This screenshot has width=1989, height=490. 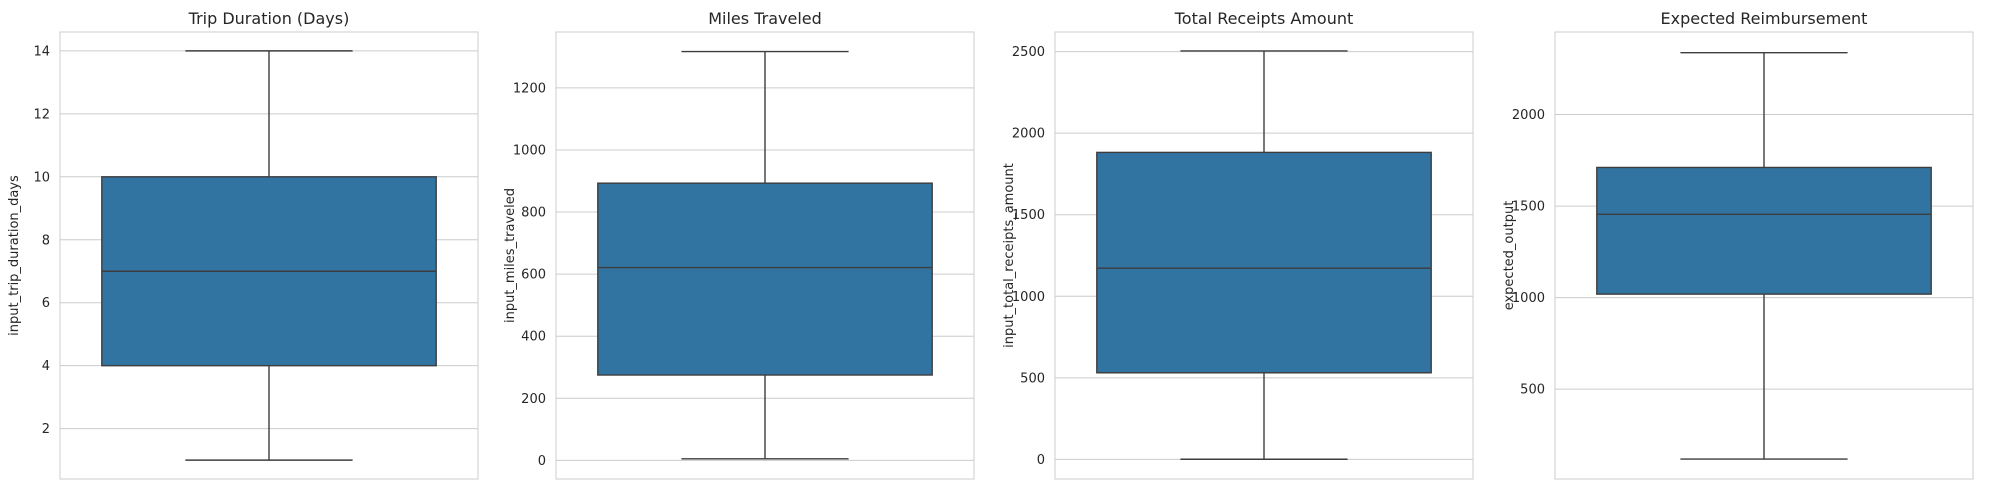 I want to click on y-tick-label-6: 1000, so click(x=529, y=150).